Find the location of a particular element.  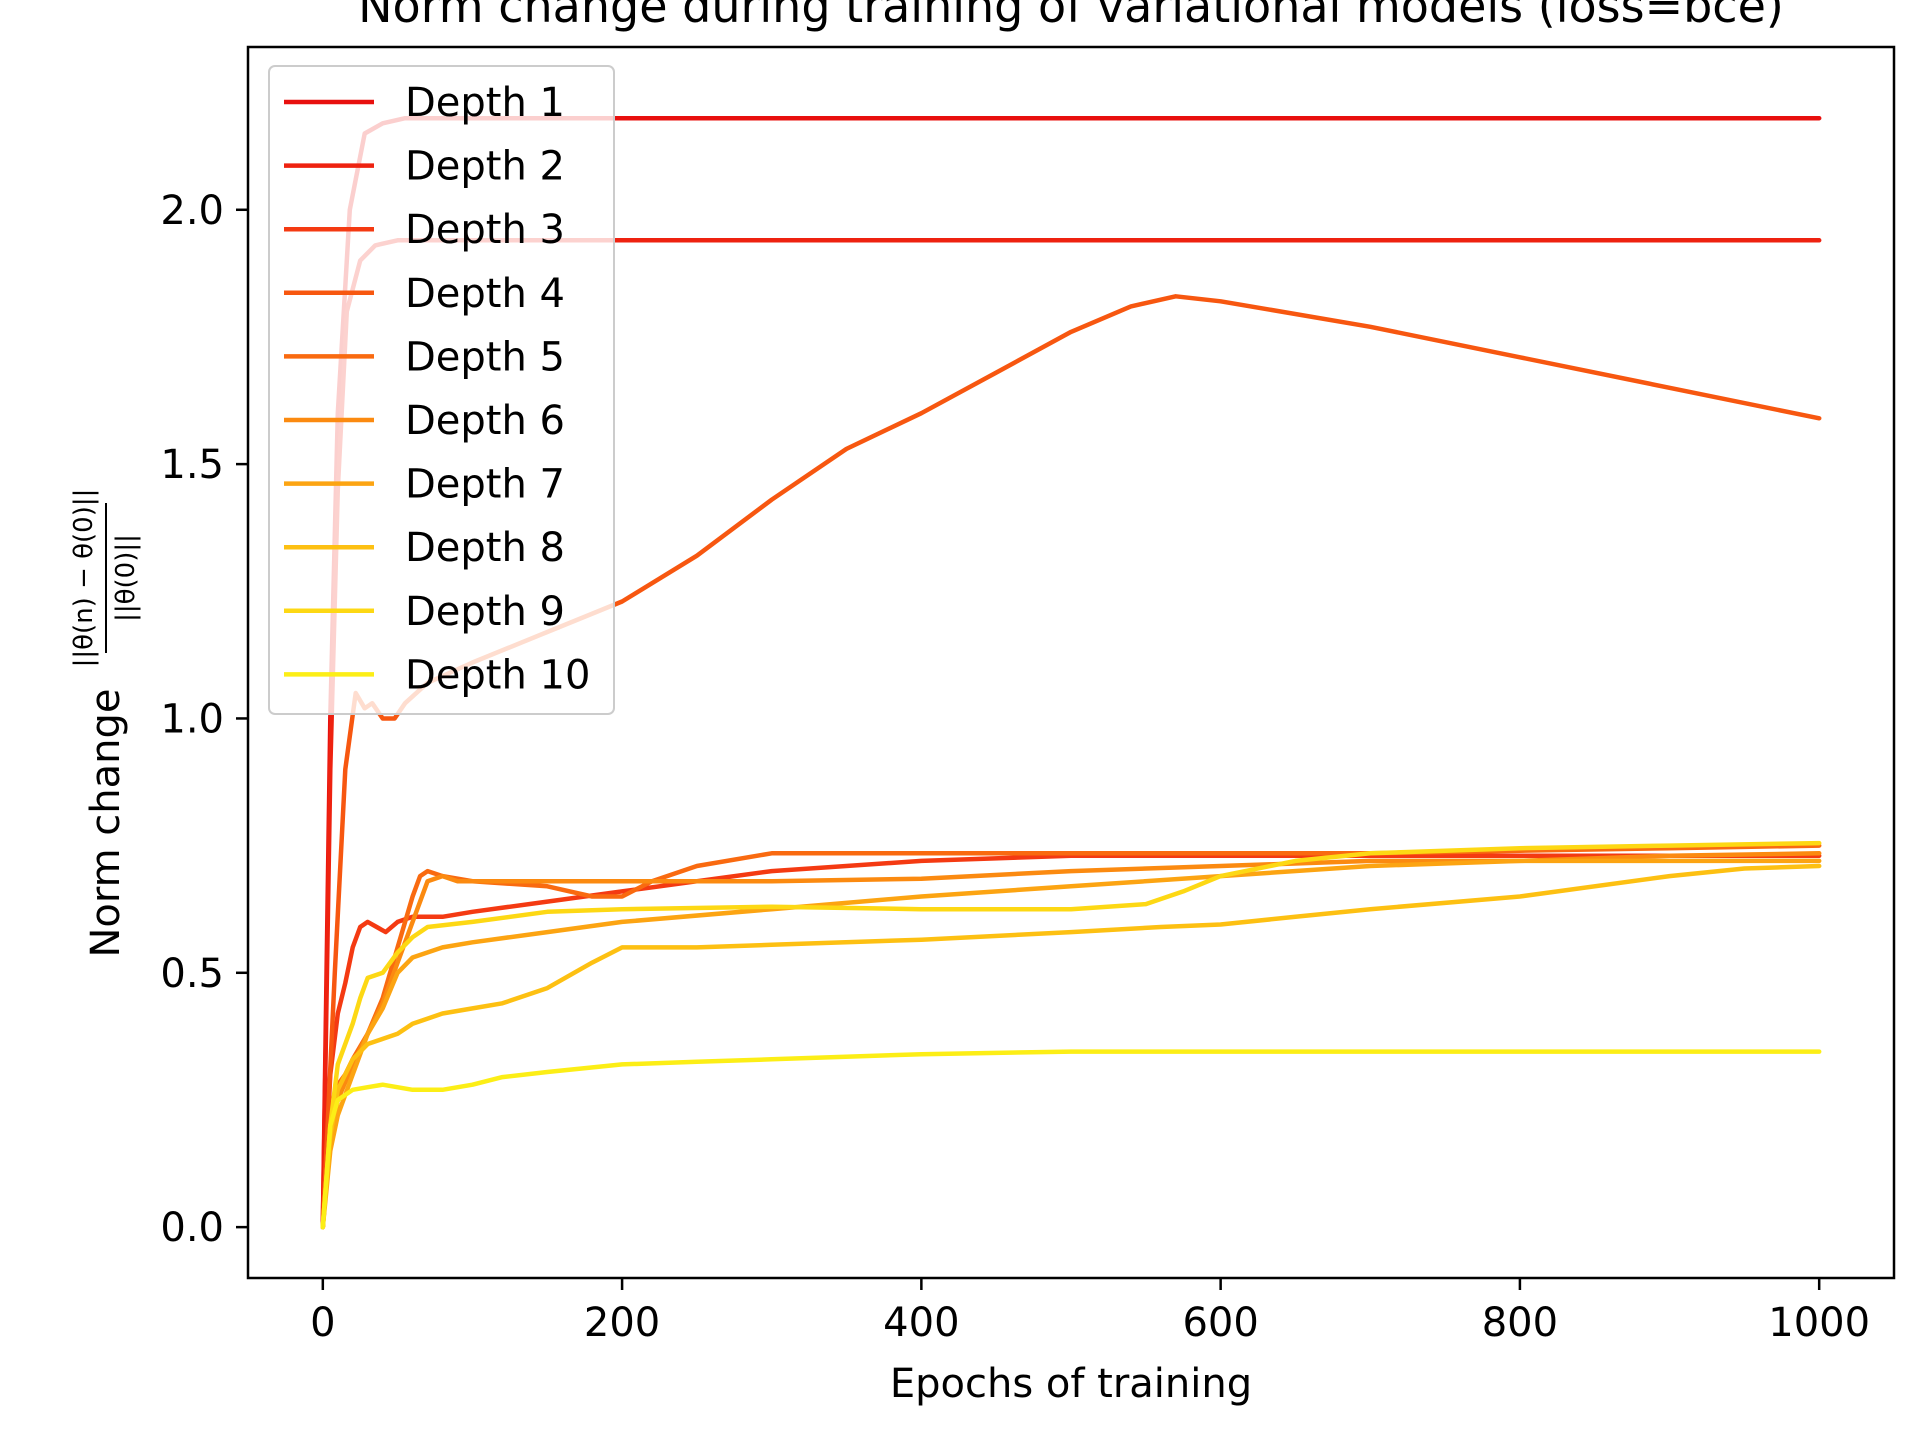

x-axis-label: Epochs of training is located at coordinates (1071, 1384).